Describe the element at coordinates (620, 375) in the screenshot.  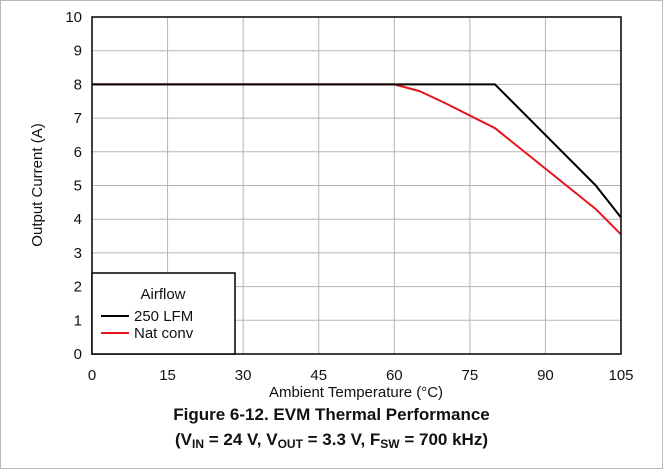
I see `x-tick-label: 105` at that location.